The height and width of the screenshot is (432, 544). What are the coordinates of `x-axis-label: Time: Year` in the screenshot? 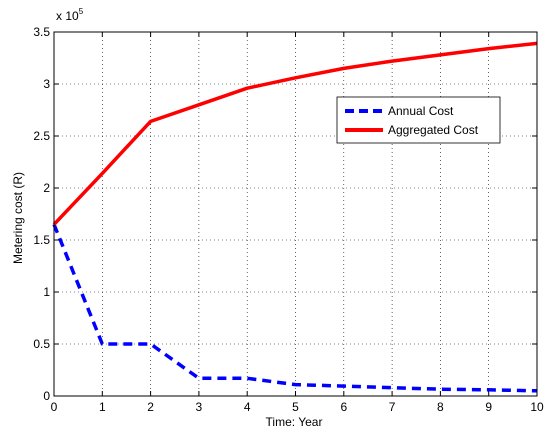 It's located at (294, 422).